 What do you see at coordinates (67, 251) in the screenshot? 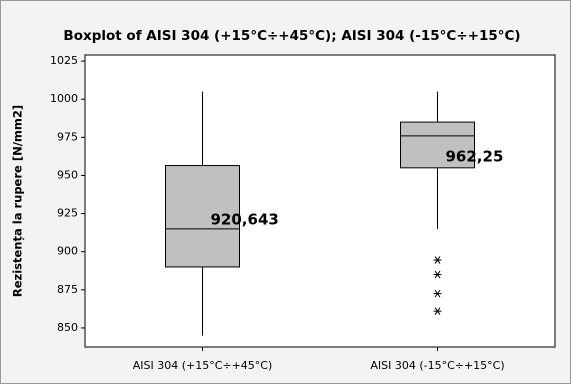
I see `y-tick-label: 900` at bounding box center [67, 251].